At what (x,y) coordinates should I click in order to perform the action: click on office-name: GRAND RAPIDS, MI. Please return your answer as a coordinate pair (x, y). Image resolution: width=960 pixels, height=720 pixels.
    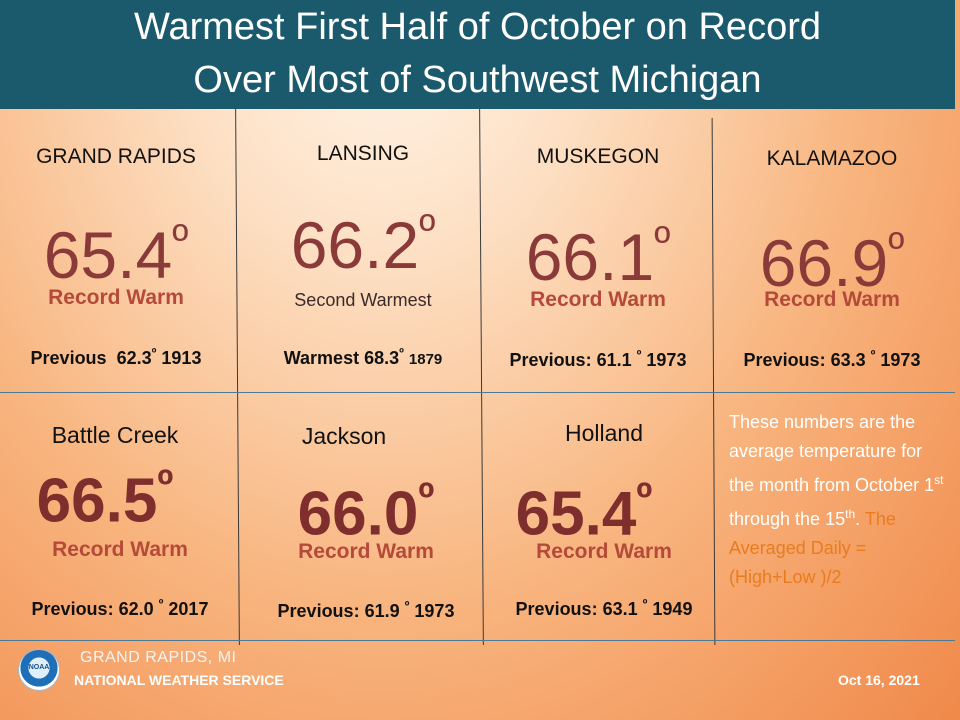
    Looking at the image, I should click on (158, 657).